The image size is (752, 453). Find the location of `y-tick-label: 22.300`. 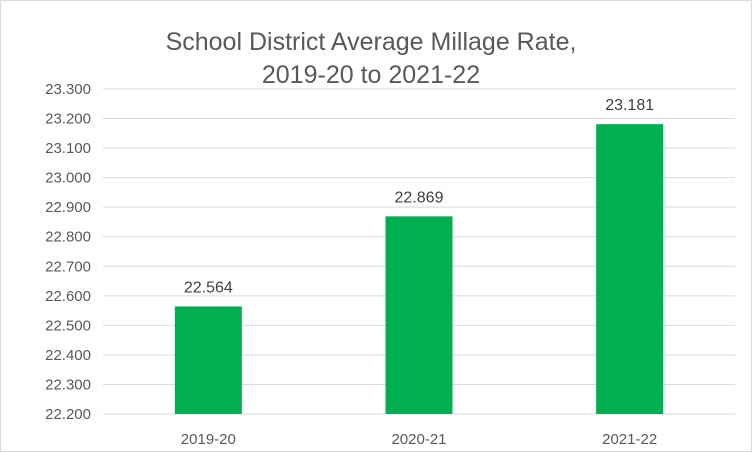

y-tick-label: 22.300 is located at coordinates (68, 384).